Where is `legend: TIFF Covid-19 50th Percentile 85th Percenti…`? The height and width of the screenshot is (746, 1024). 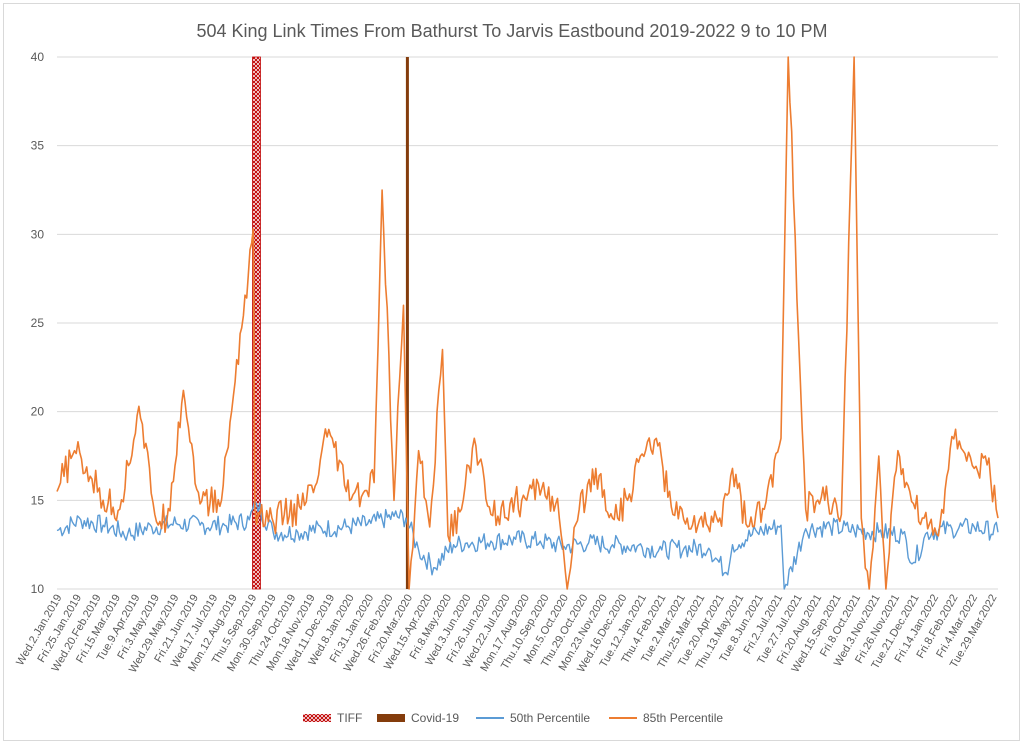
legend: TIFF Covid-19 50th Percentile 85th Percenti… is located at coordinates (513, 718).